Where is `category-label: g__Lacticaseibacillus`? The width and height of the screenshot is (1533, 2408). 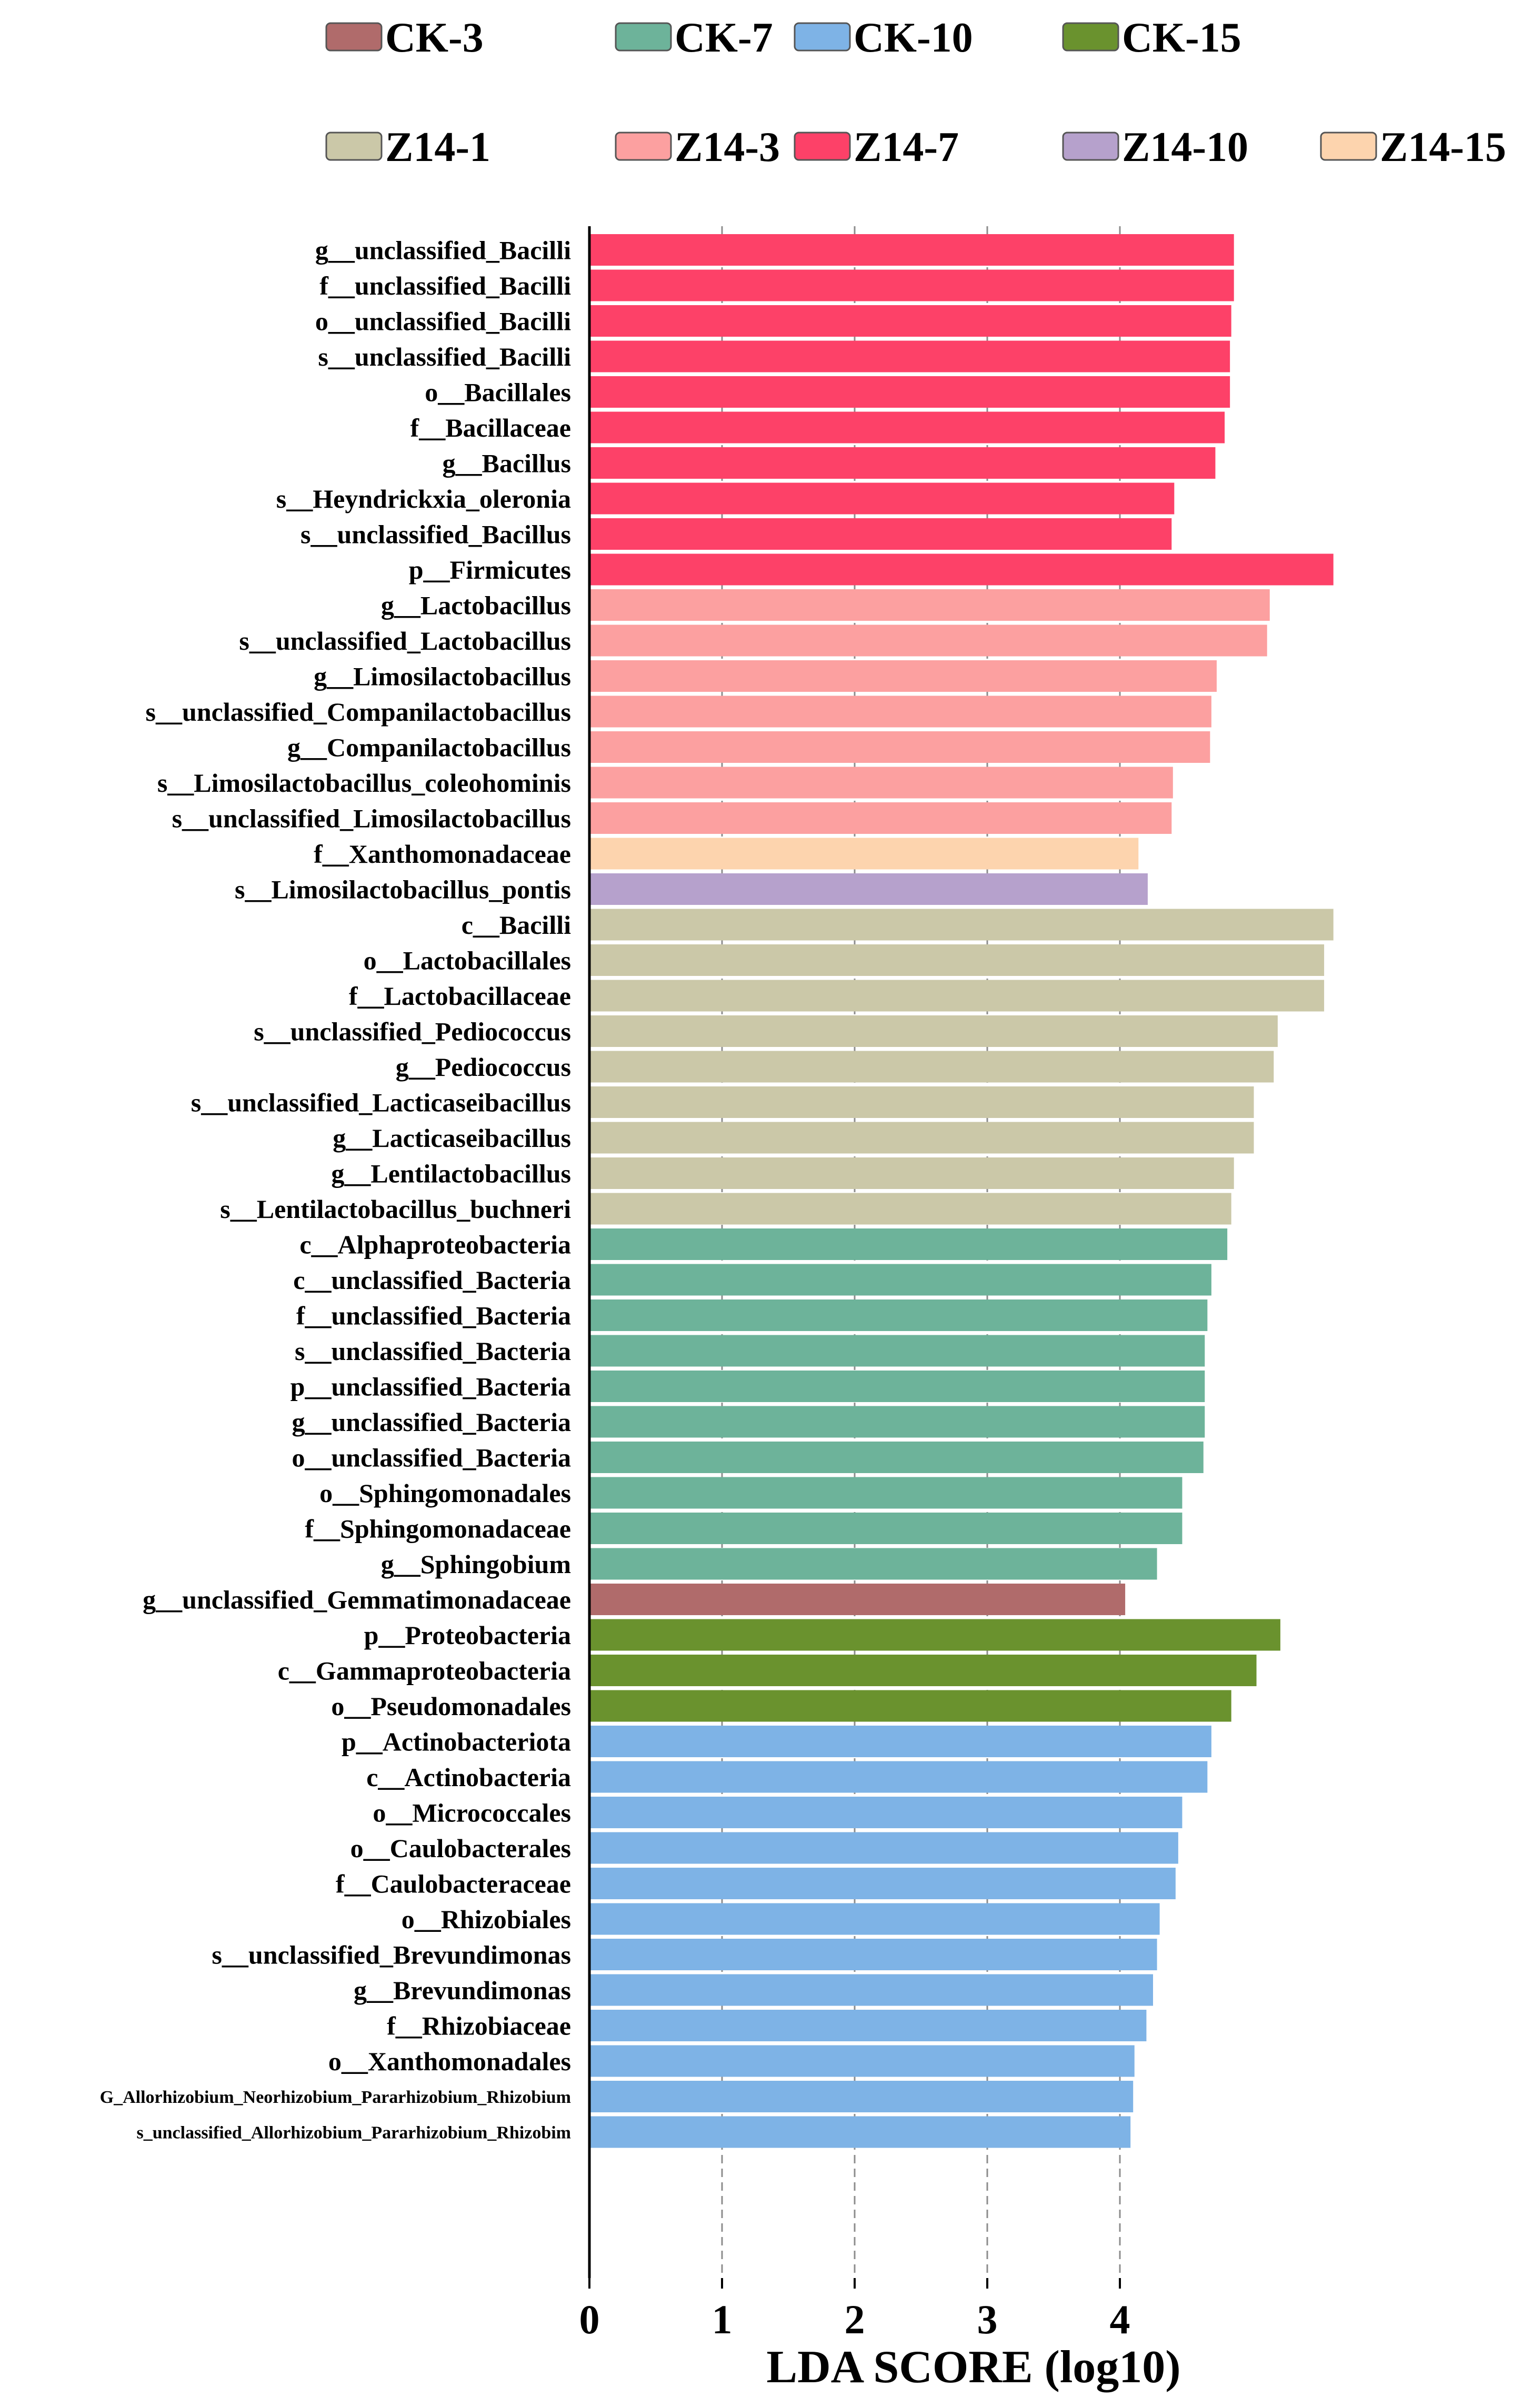 category-label: g__Lacticaseibacillus is located at coordinates (452, 1138).